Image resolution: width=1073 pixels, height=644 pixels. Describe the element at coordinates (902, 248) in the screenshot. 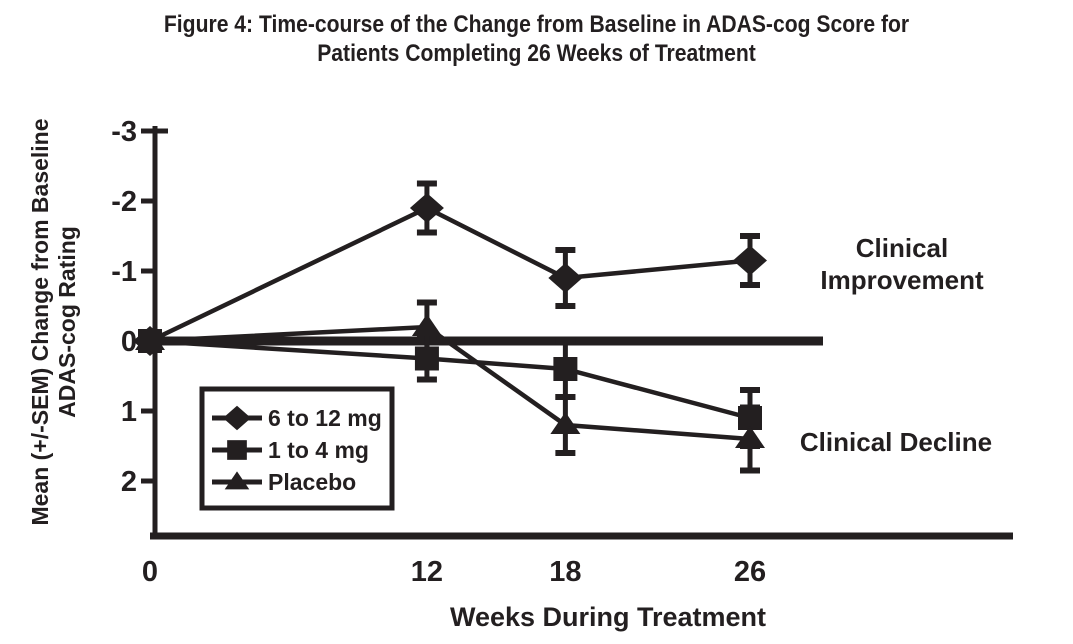

I see `annotation-clinical-improvement-line1: Clinical` at that location.